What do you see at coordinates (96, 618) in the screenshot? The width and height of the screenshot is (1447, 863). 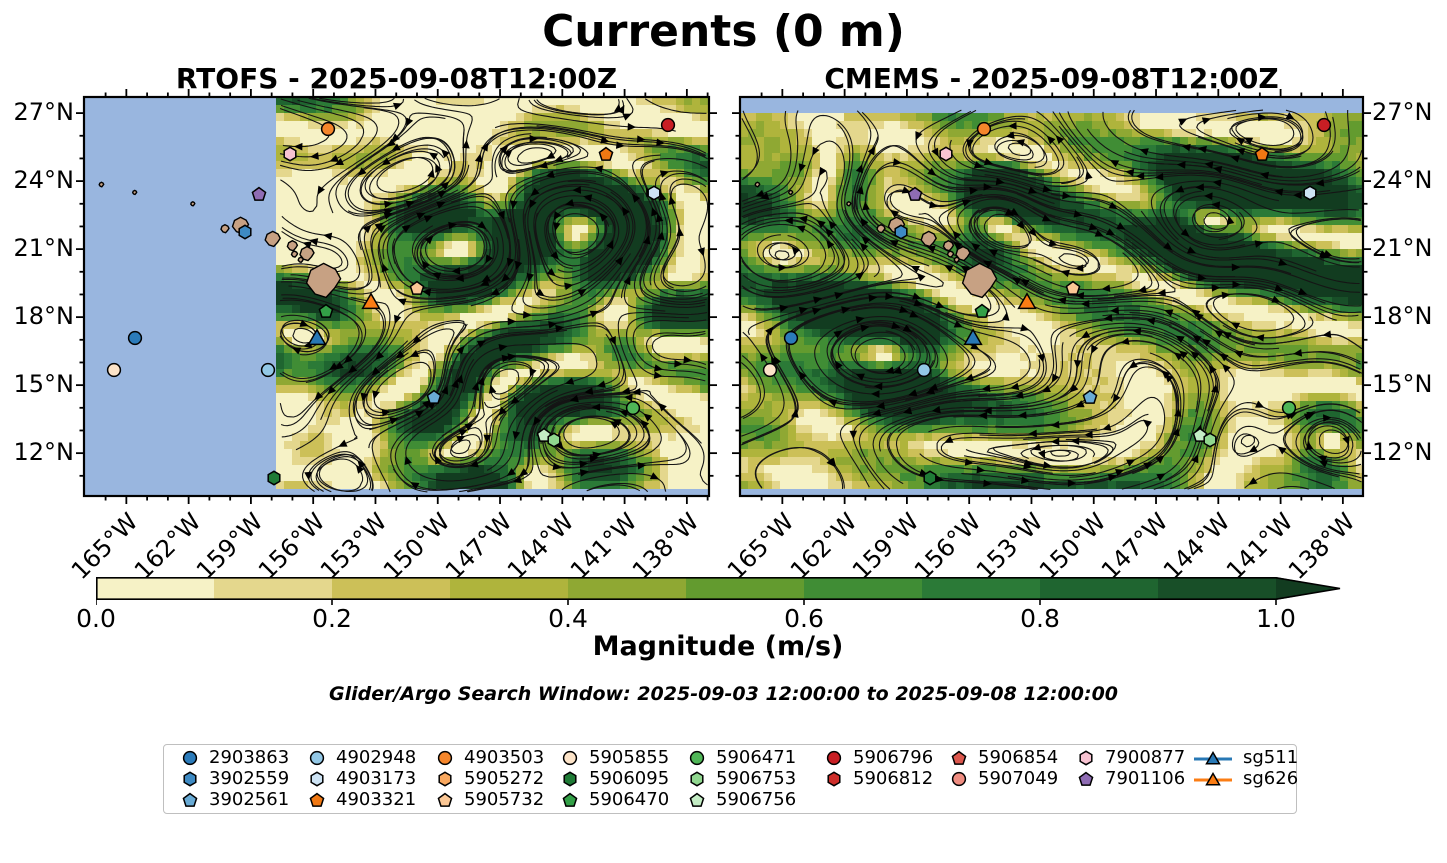 I see `colorbar-tick-label: 0.0` at bounding box center [96, 618].